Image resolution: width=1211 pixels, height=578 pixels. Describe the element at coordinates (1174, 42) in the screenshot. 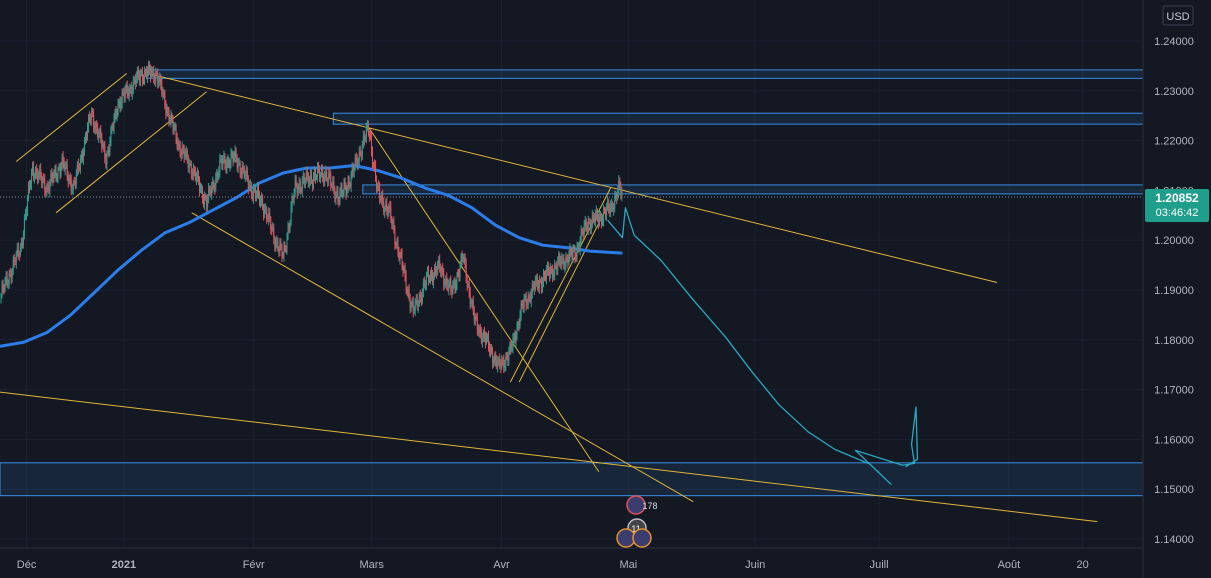

I see `price-tick-label: 1.24000` at that location.